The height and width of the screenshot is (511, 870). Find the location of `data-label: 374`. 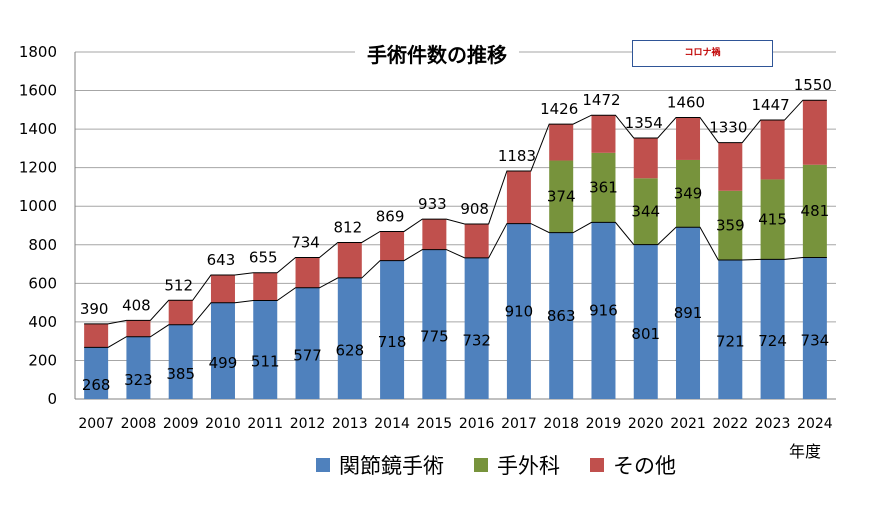

data-label: 374 is located at coordinates (561, 197).